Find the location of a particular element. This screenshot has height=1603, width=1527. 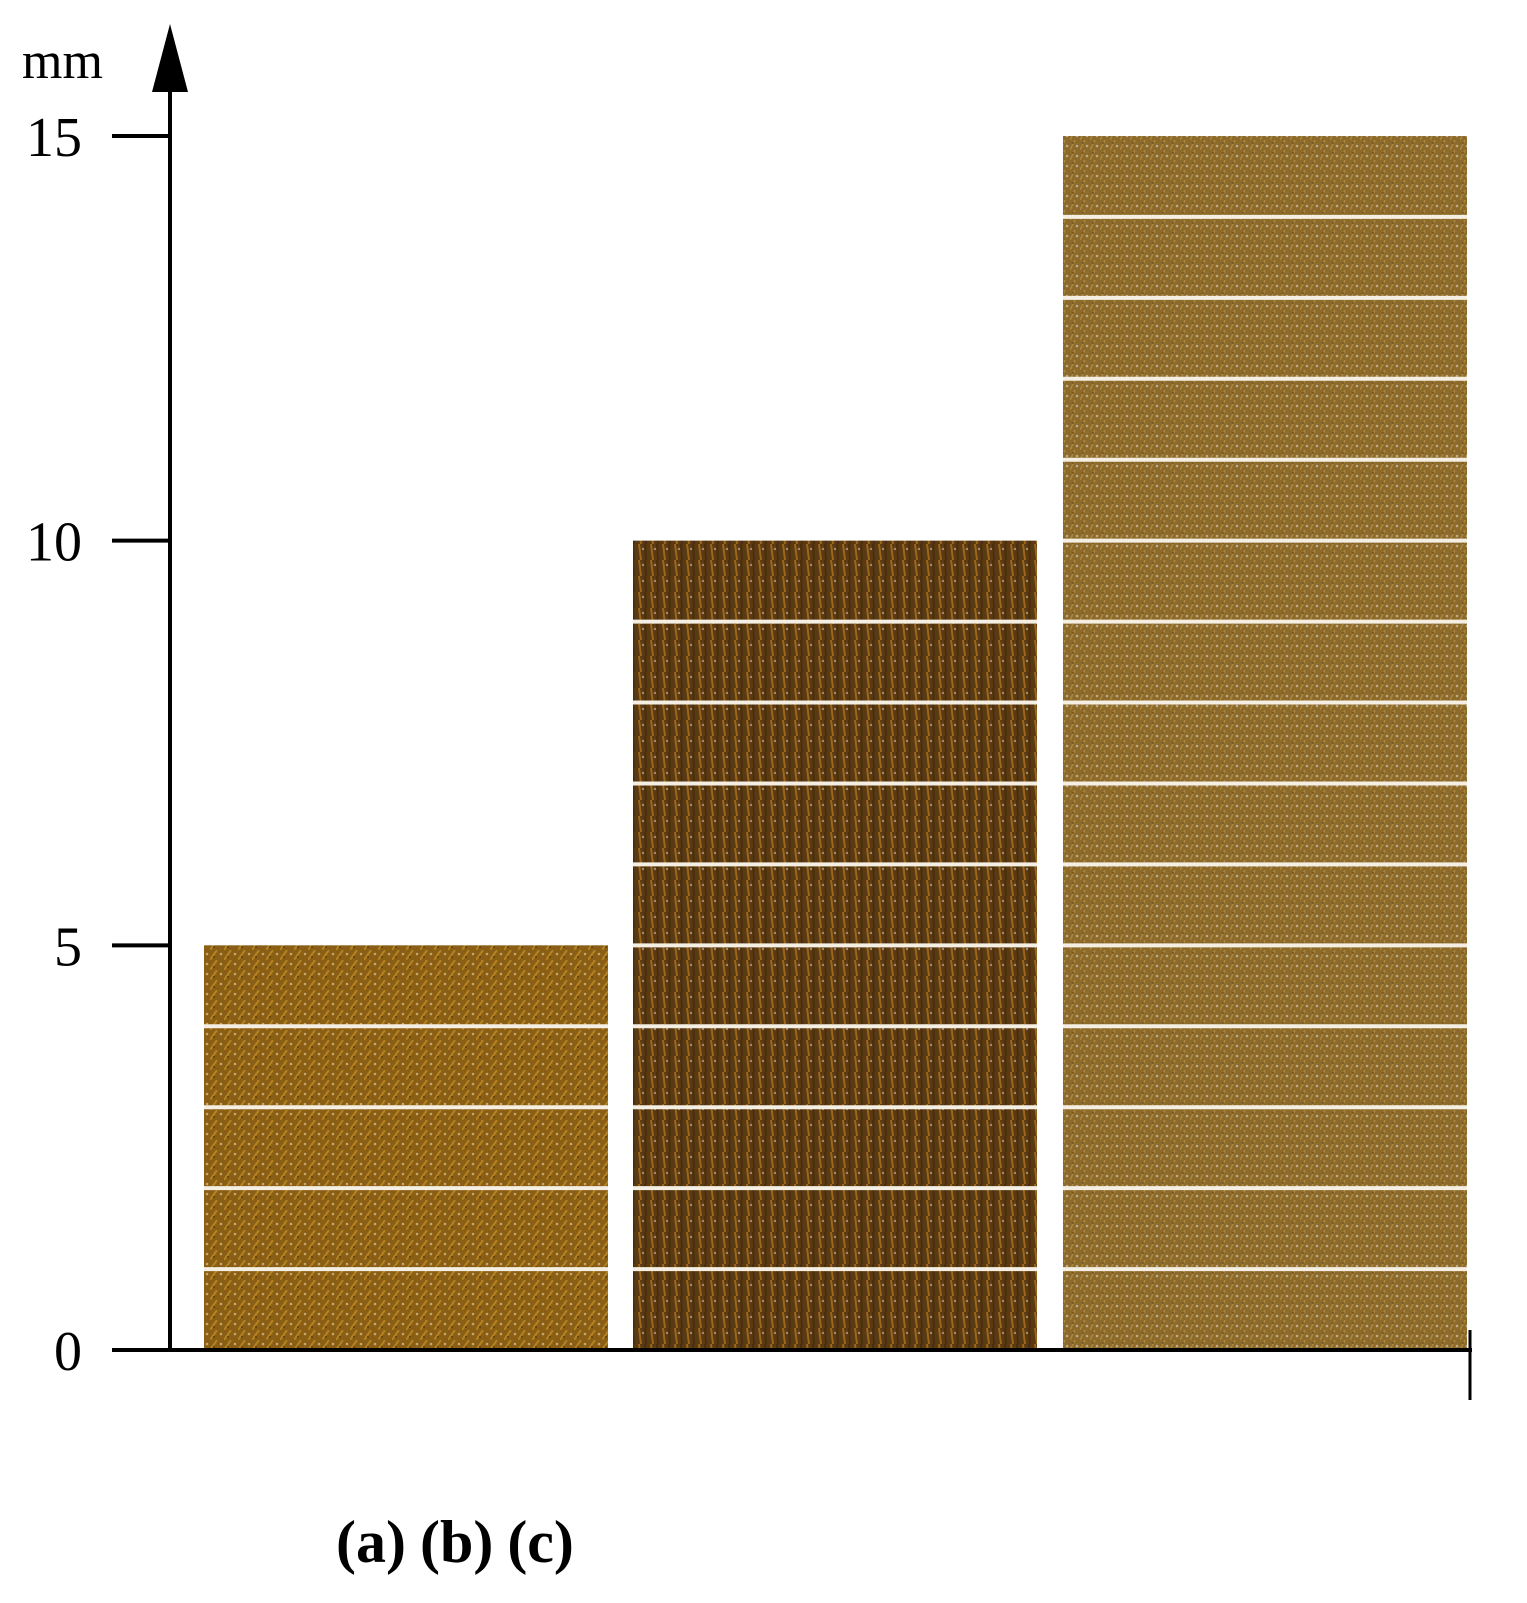

category-label-b: (b) is located at coordinates (456, 1542).